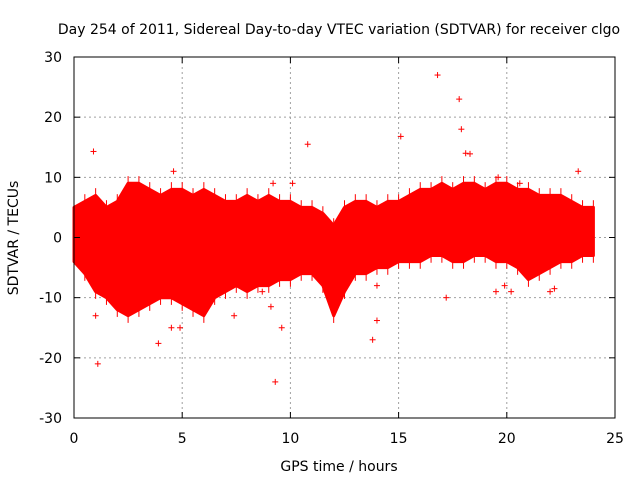 Image resolution: width=640 pixels, height=480 pixels. What do you see at coordinates (290, 439) in the screenshot?
I see `x-tick-label: 10` at bounding box center [290, 439].